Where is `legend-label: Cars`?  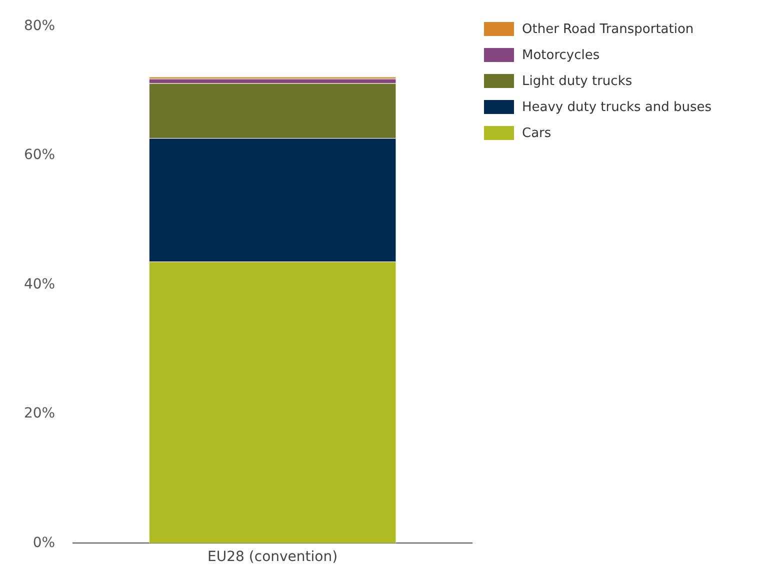 legend-label: Cars is located at coordinates (537, 133).